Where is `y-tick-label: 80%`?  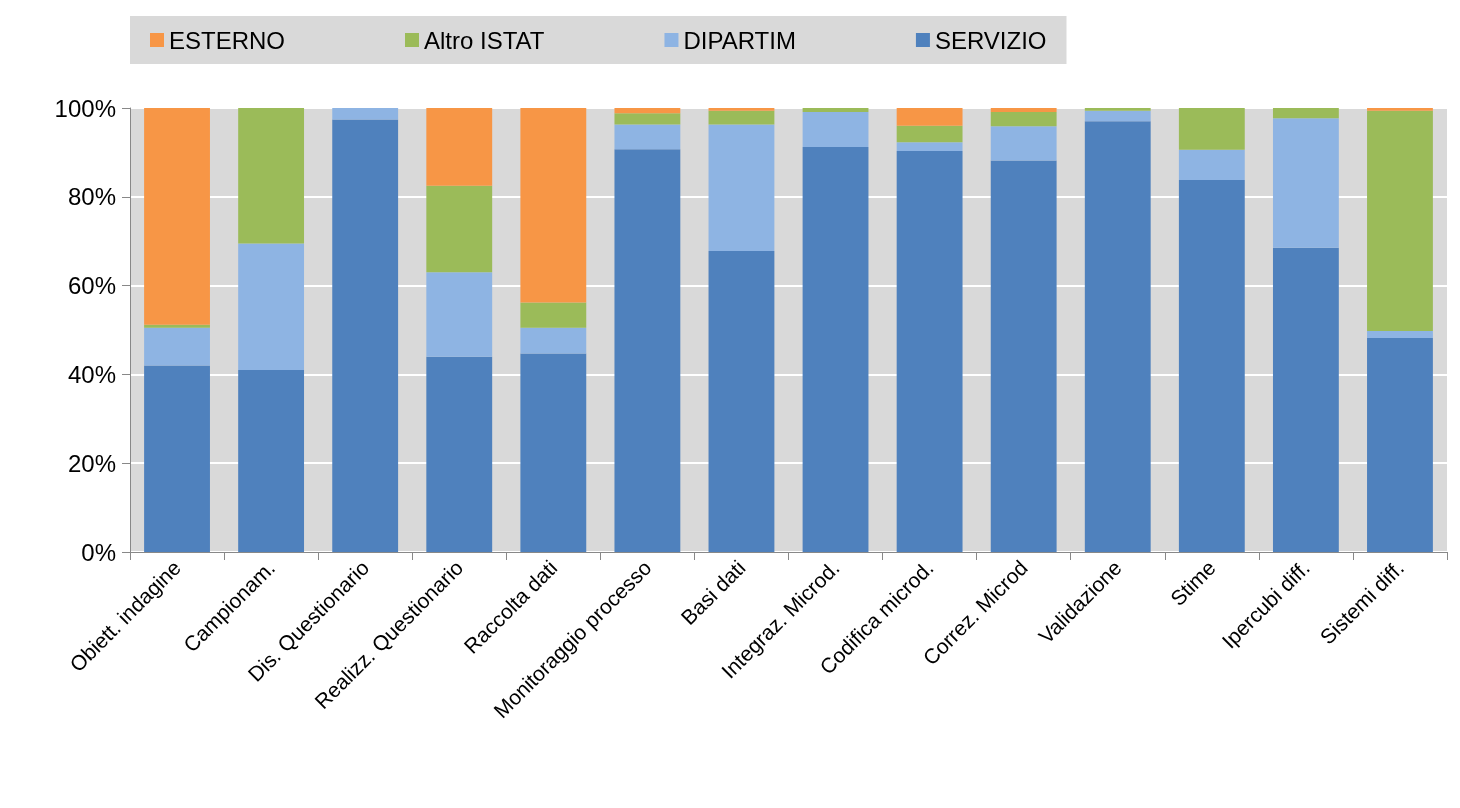 y-tick-label: 80% is located at coordinates (91, 197).